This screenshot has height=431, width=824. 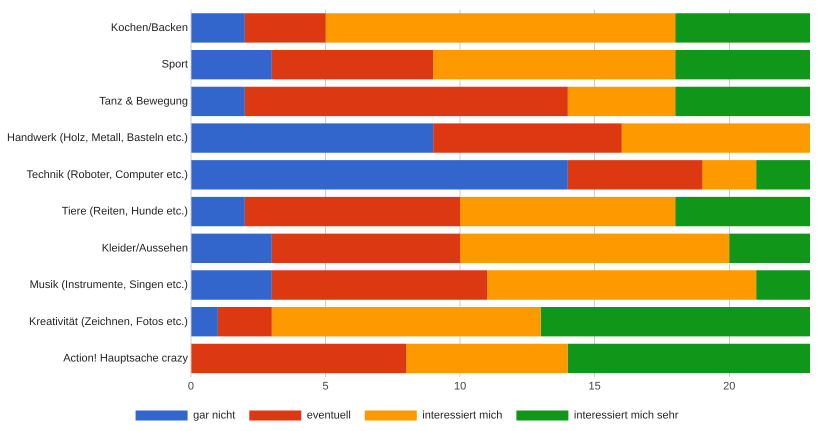 I want to click on y-tick-label: Kochen/Backen, so click(x=149, y=28).